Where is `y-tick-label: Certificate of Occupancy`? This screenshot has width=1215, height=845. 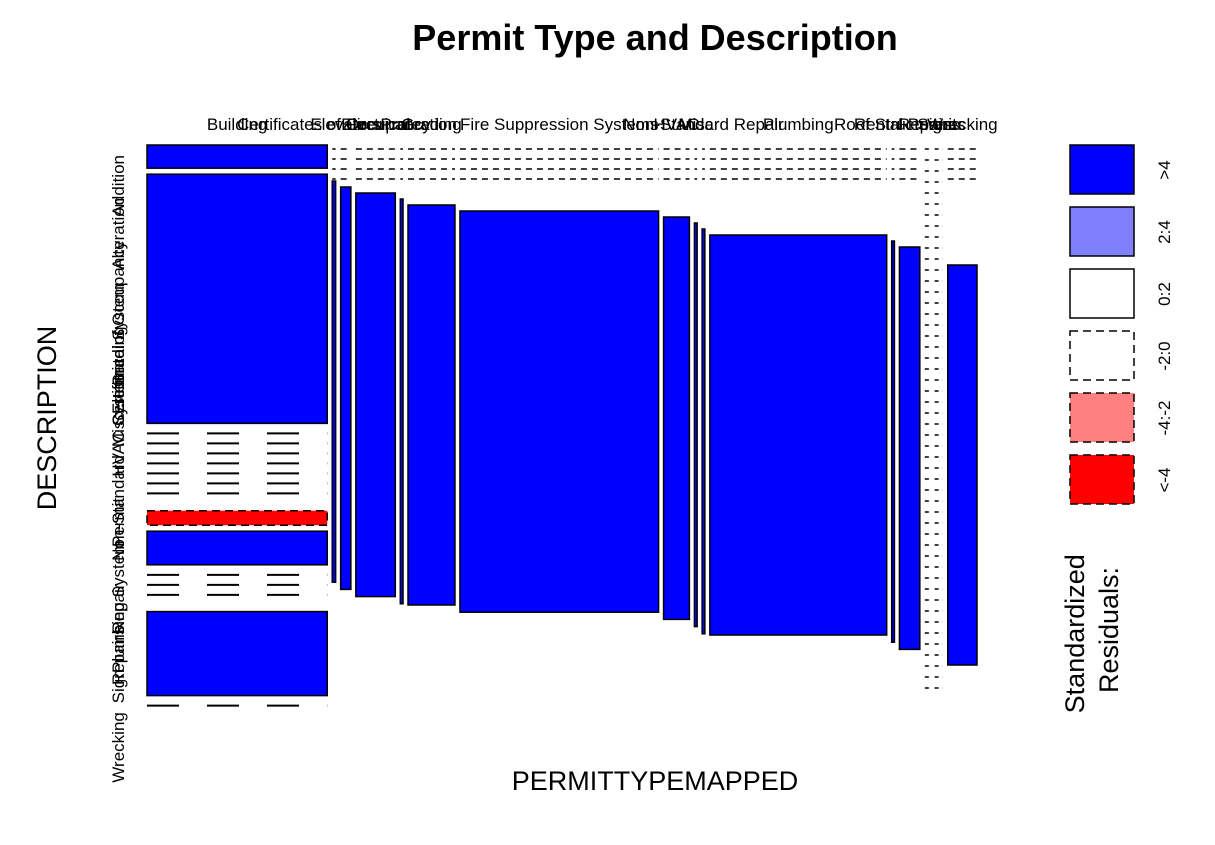 y-tick-label: Certificate of Occupancy is located at coordinates (118, 333).